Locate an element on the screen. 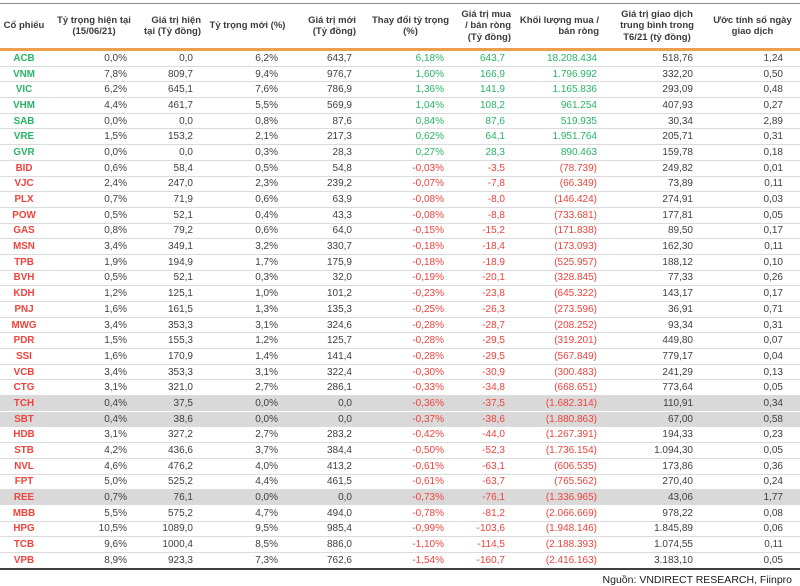  value-cell: 64,1 is located at coordinates (487, 137).